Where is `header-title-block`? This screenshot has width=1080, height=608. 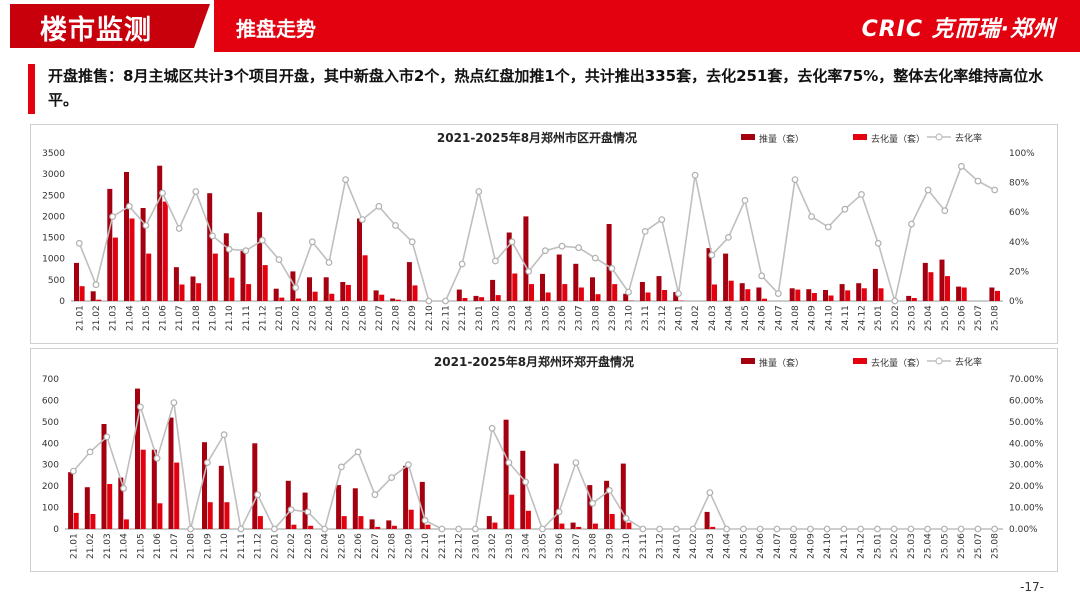 header-title-block is located at coordinates (107, 26).